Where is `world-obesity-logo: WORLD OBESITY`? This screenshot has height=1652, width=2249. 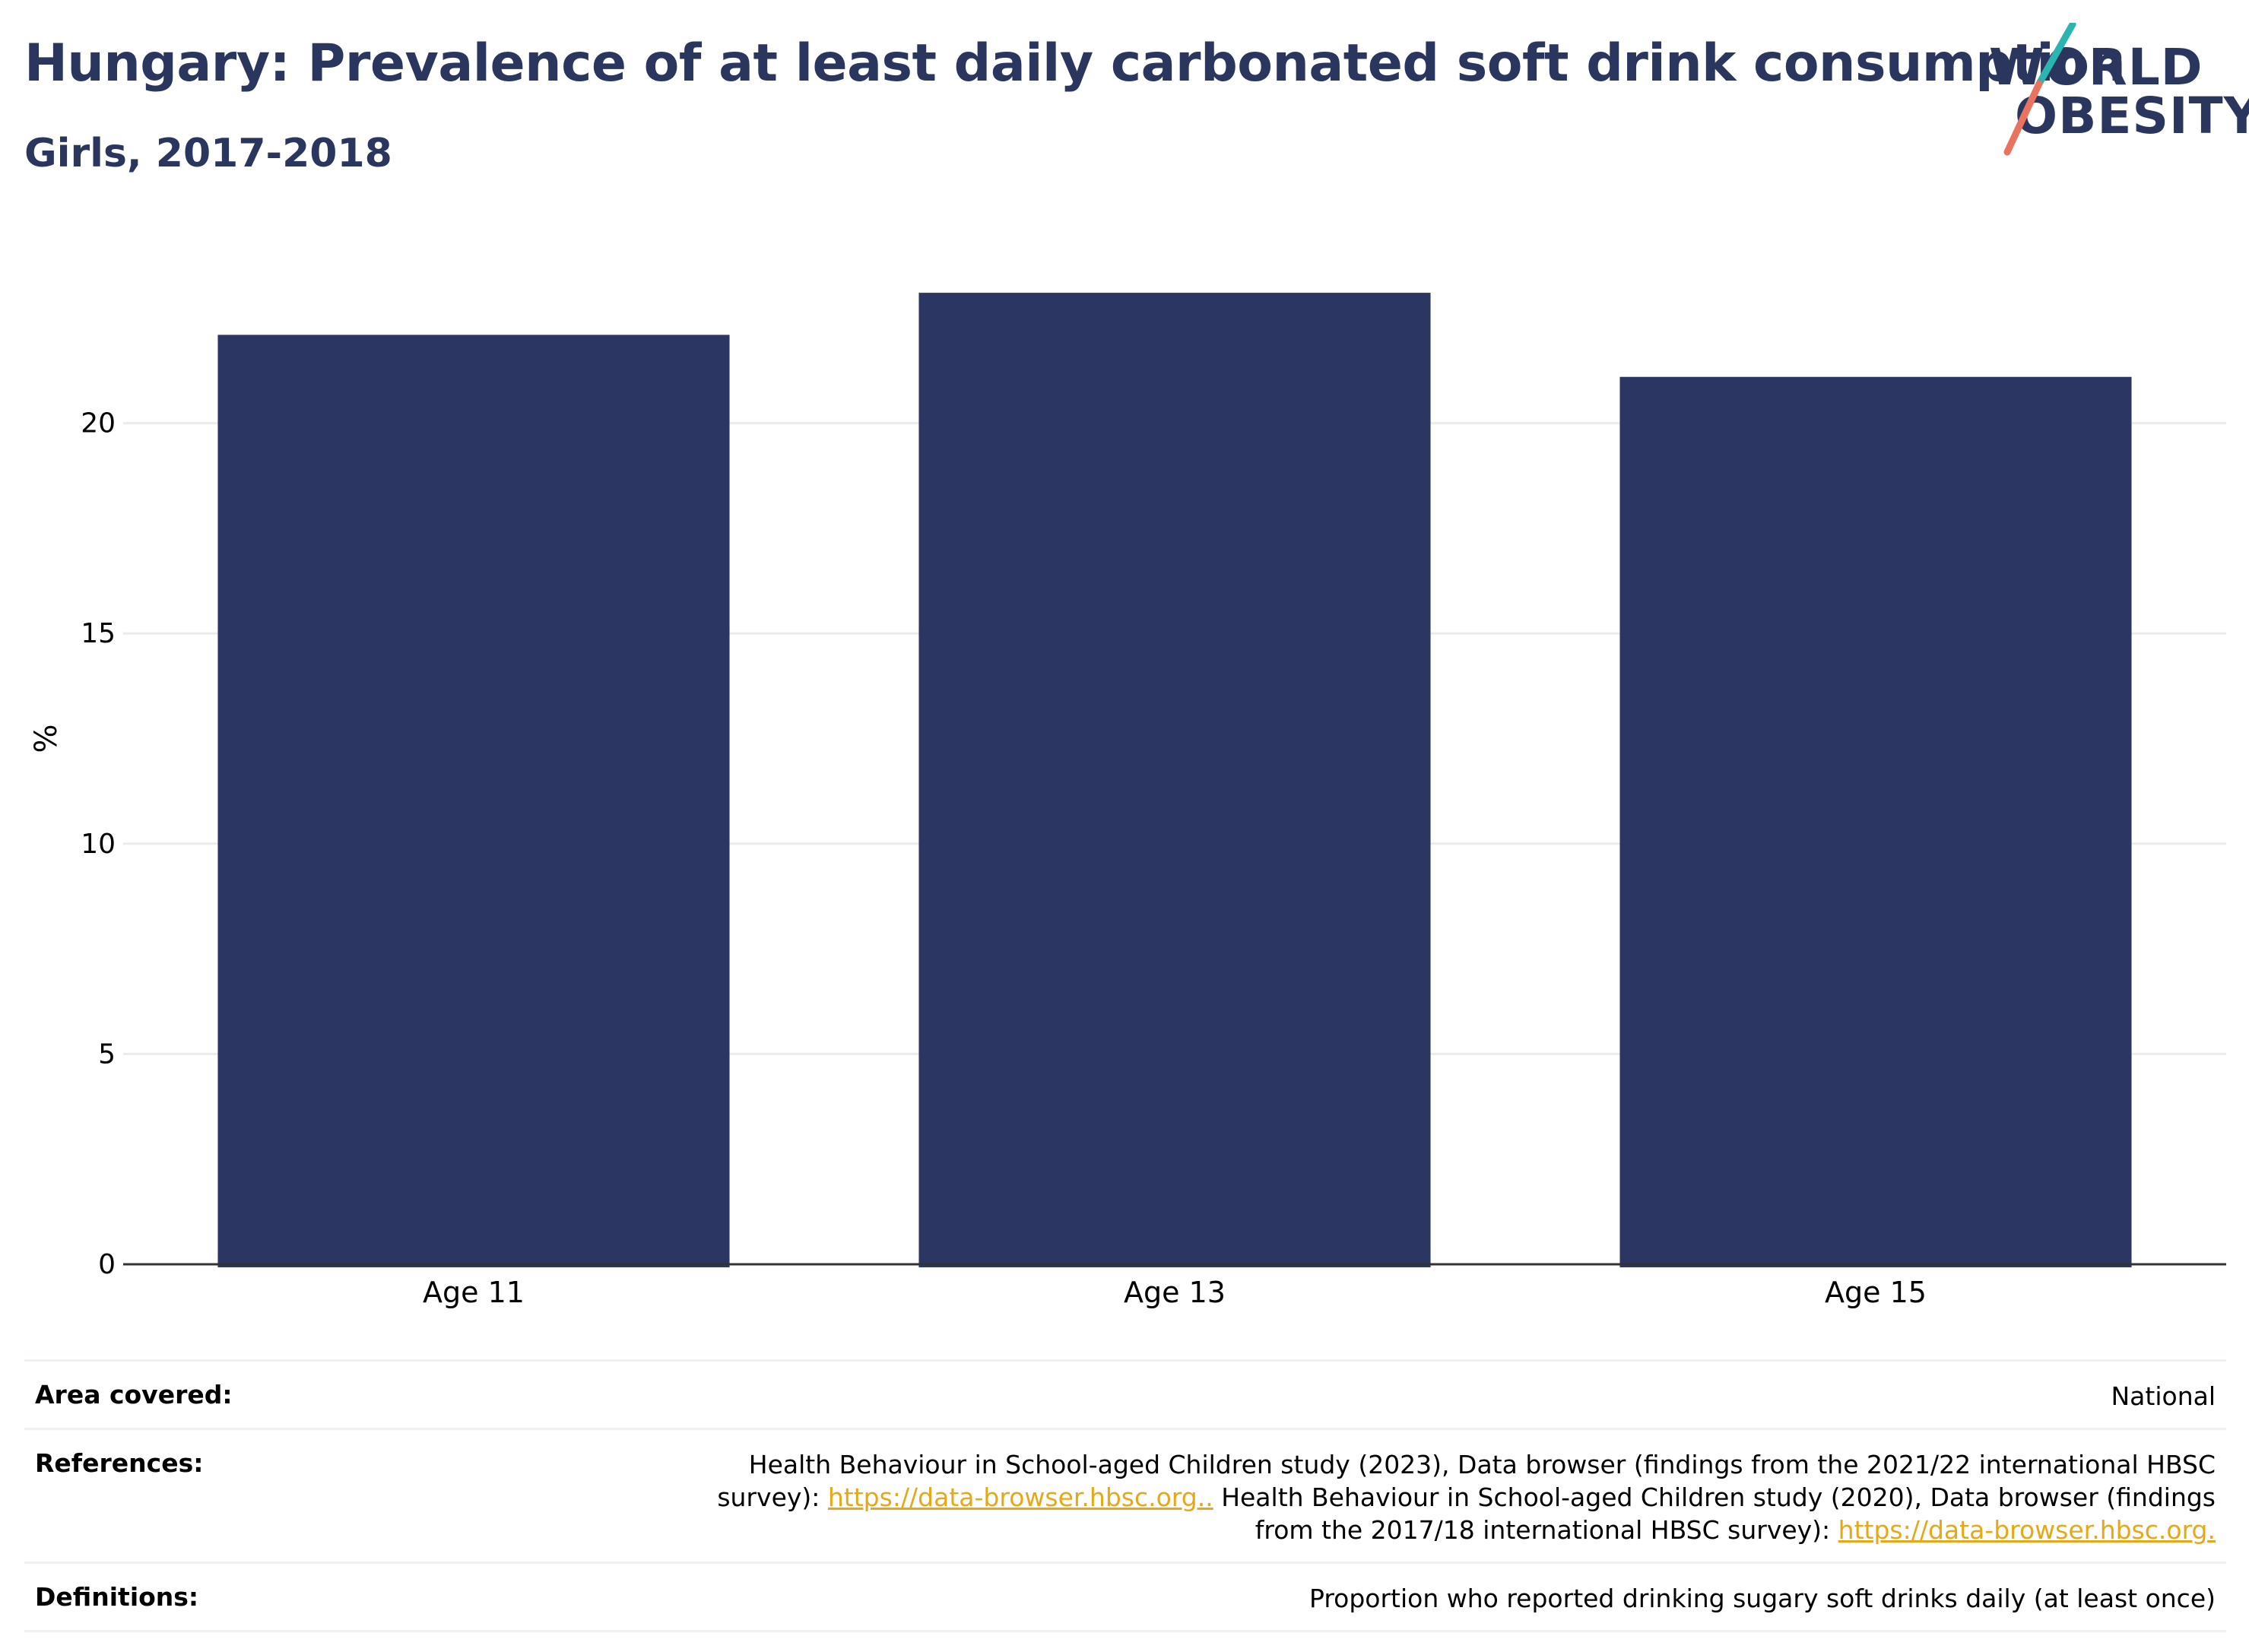
world-obesity-logo: WORLD OBESITY is located at coordinates (2116, 91).